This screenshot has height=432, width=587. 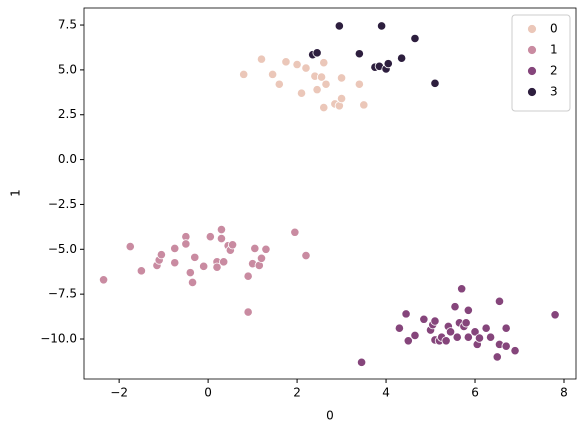 I want to click on x-tick-label: 4, so click(x=386, y=393).